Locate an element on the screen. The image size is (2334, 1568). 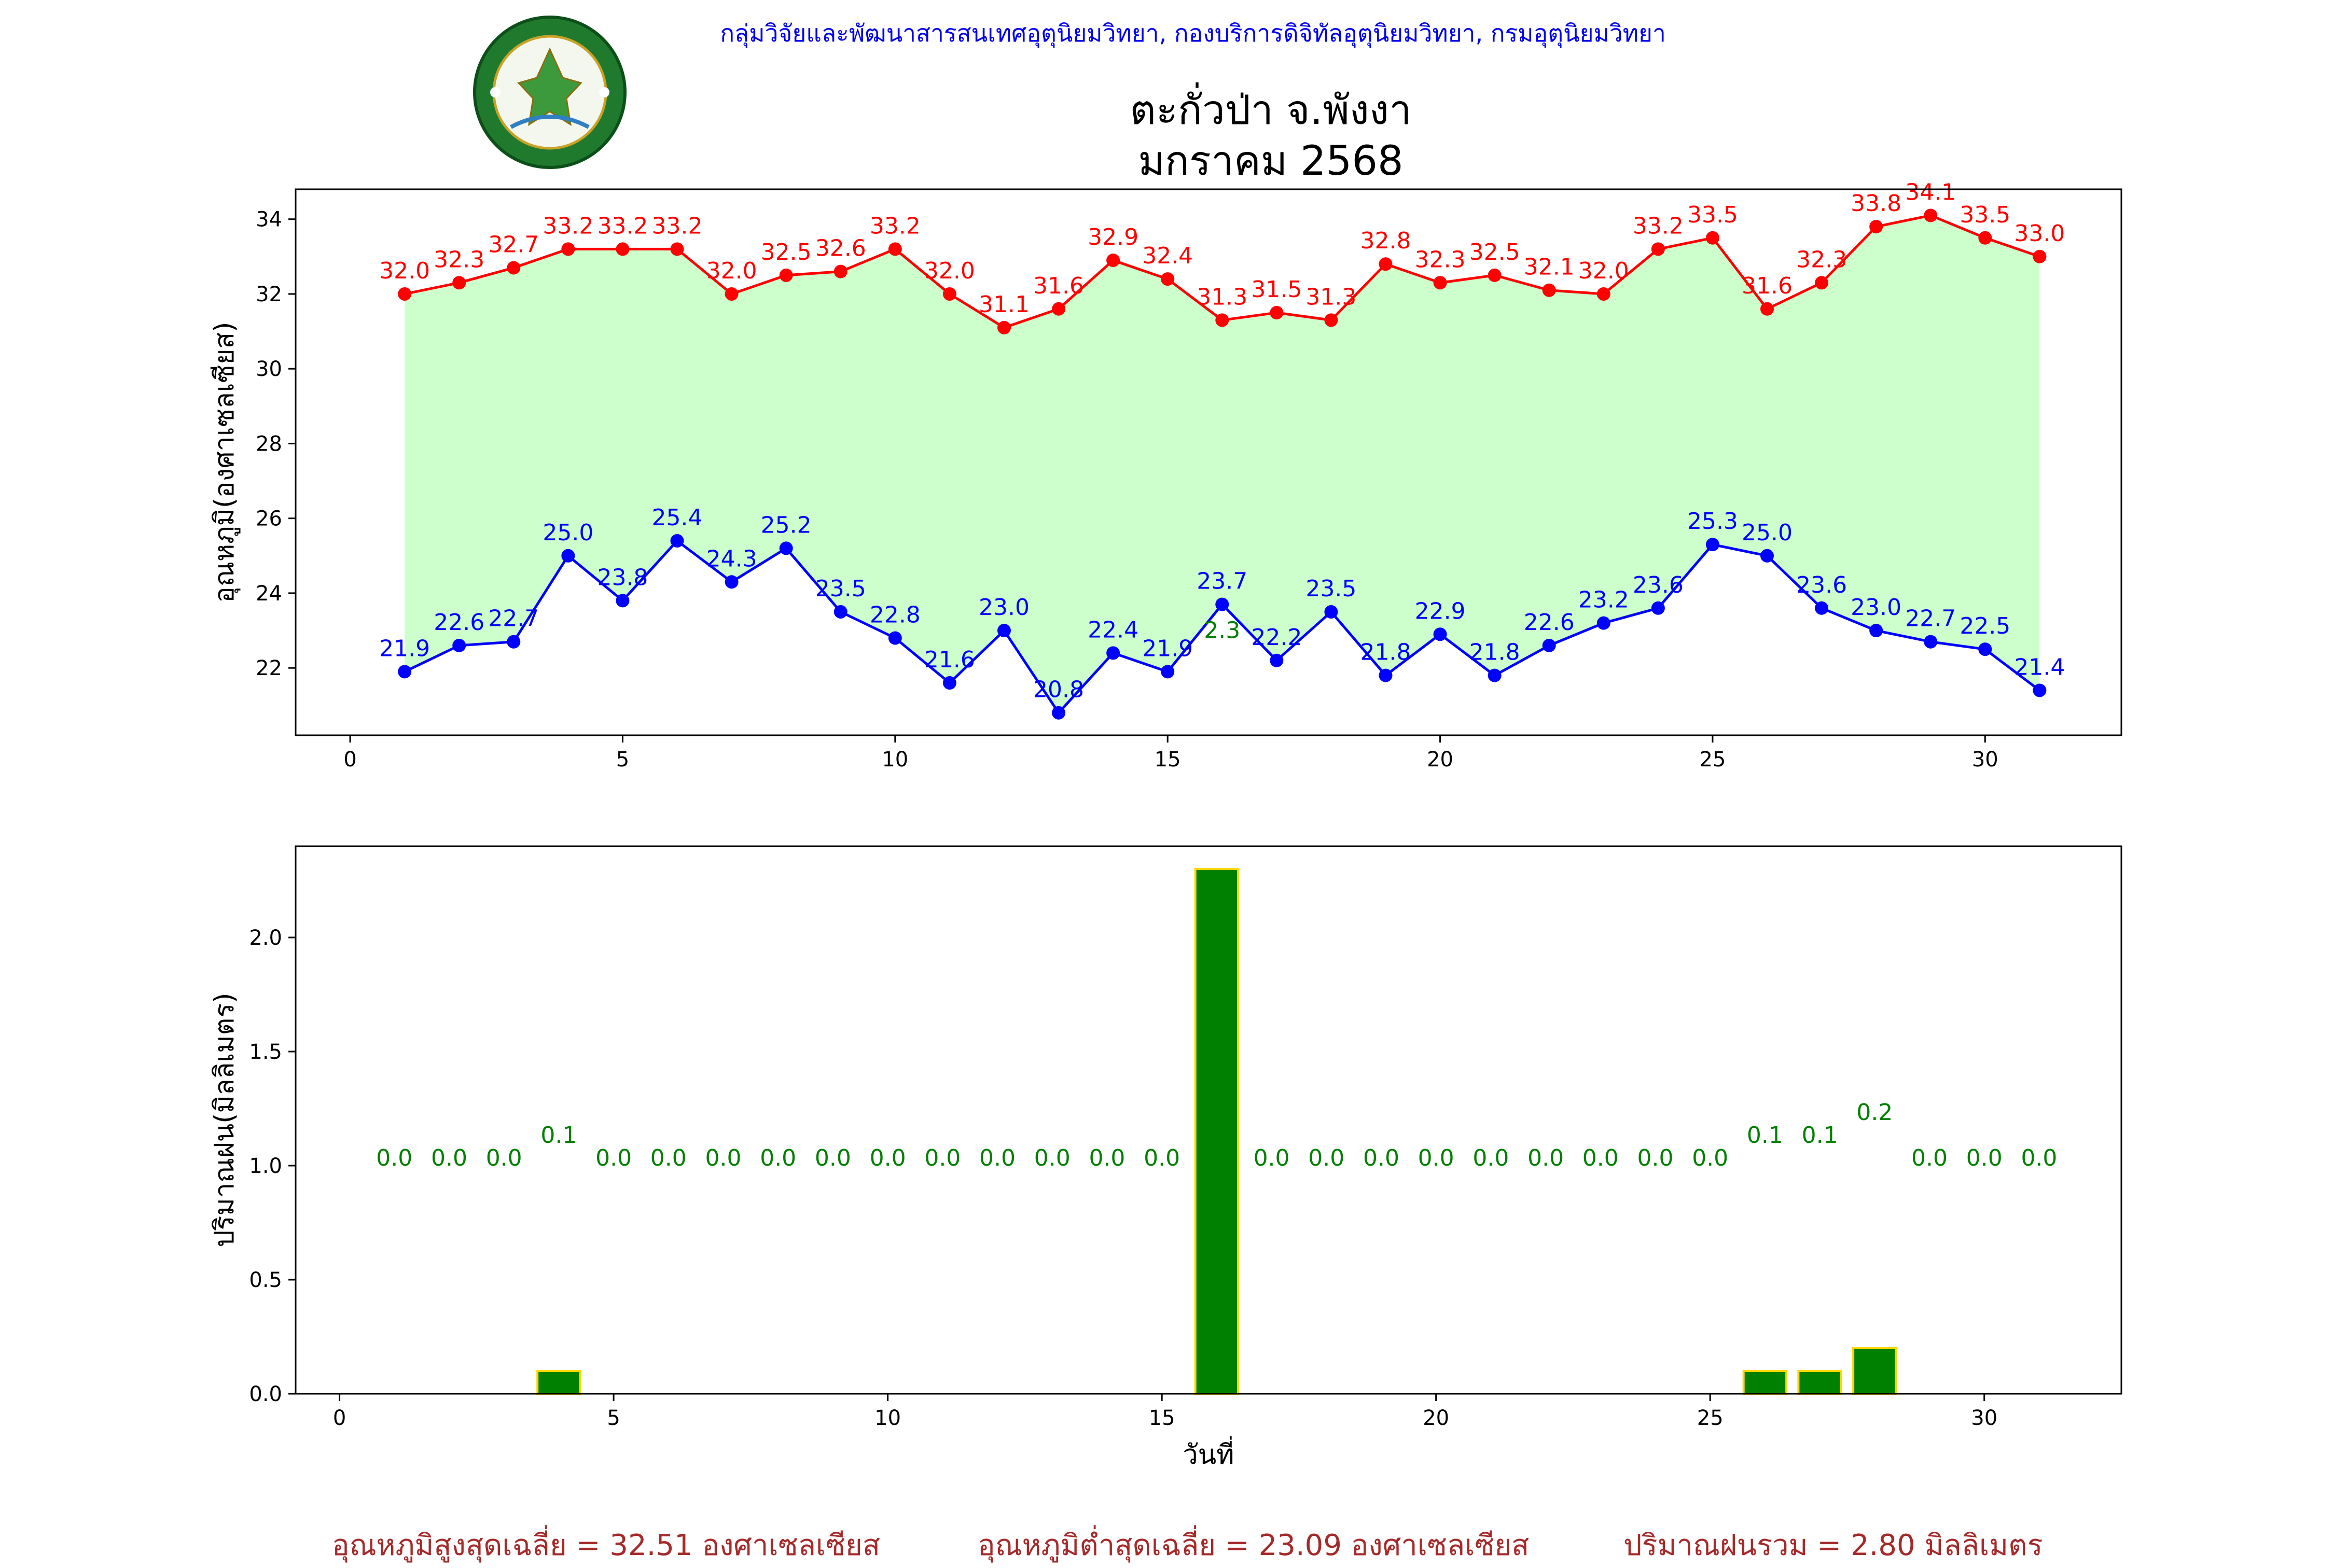
x-tick-label: 0 is located at coordinates (350, 760).